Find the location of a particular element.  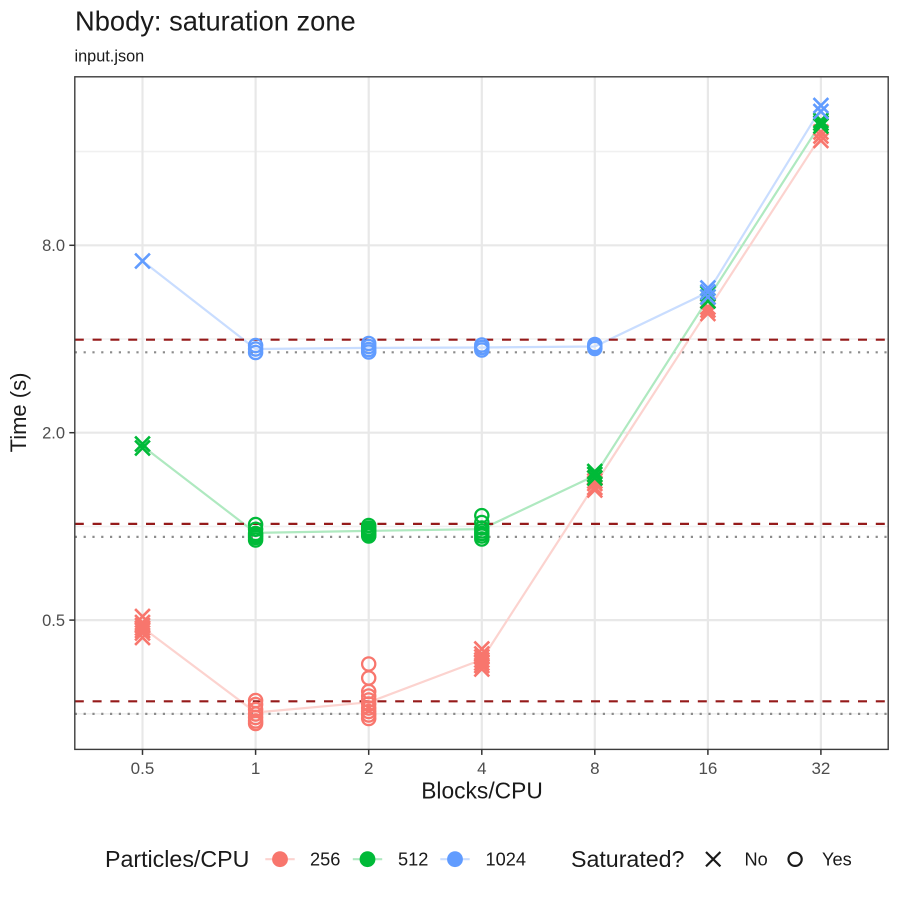

svg-text: 1024 is located at coordinates (506, 859).